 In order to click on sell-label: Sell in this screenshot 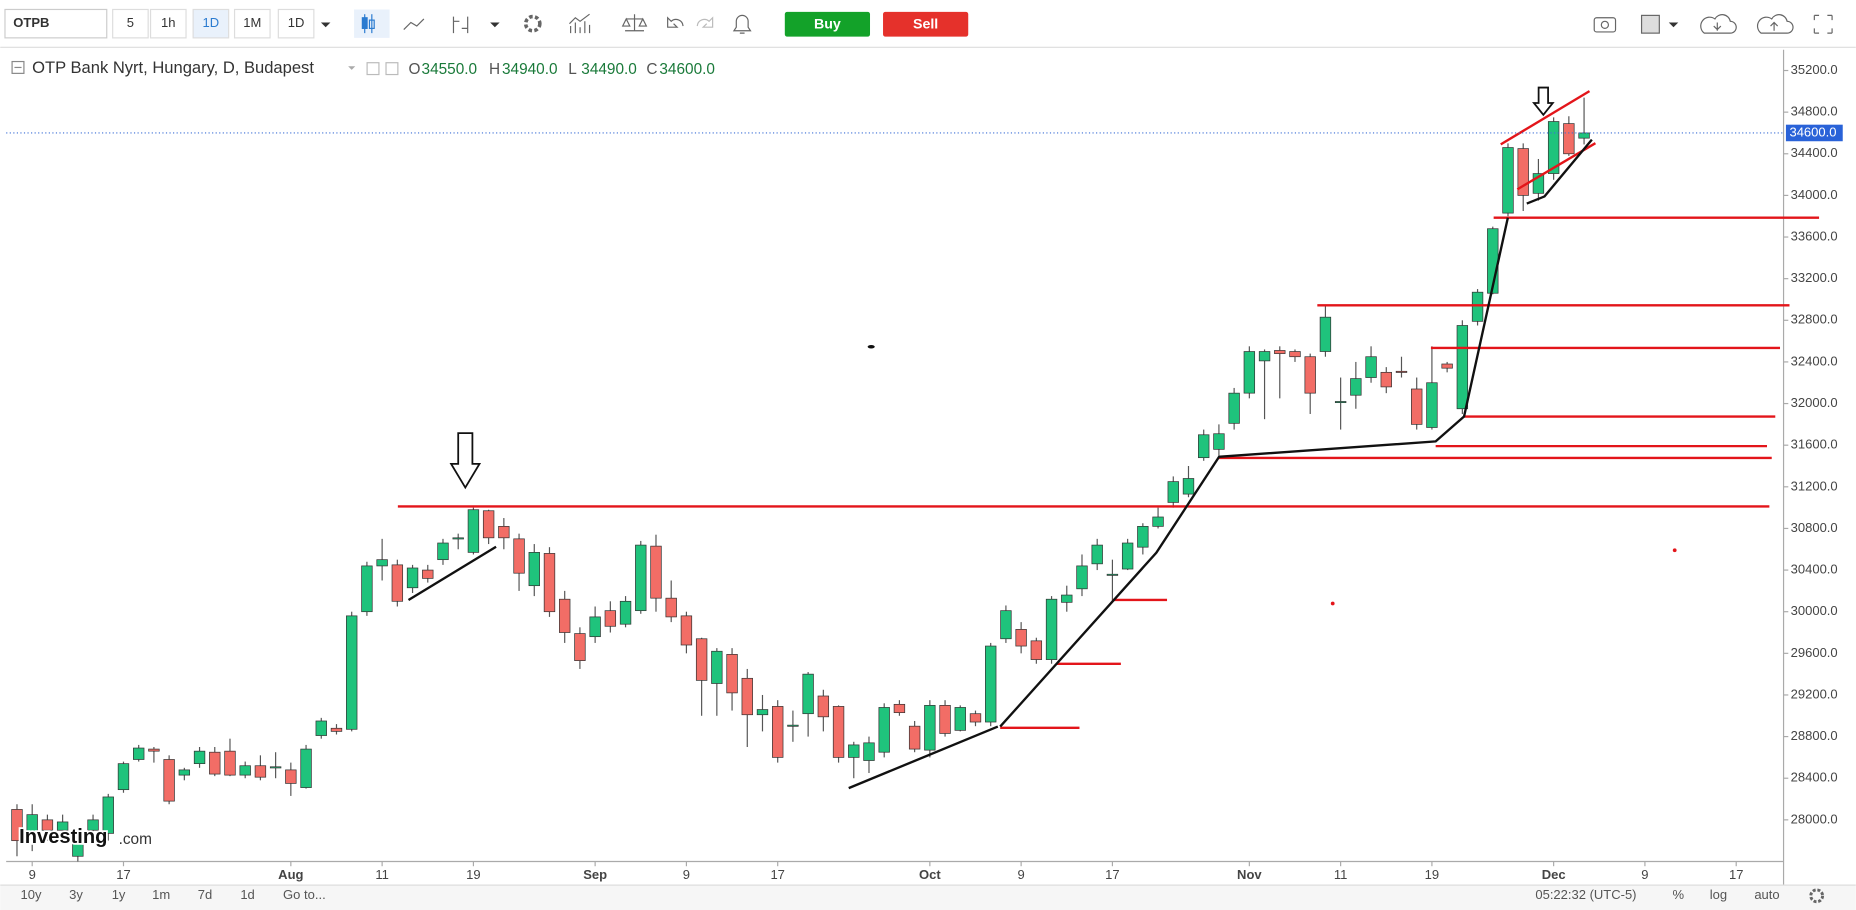, I will do `click(925, 25)`.